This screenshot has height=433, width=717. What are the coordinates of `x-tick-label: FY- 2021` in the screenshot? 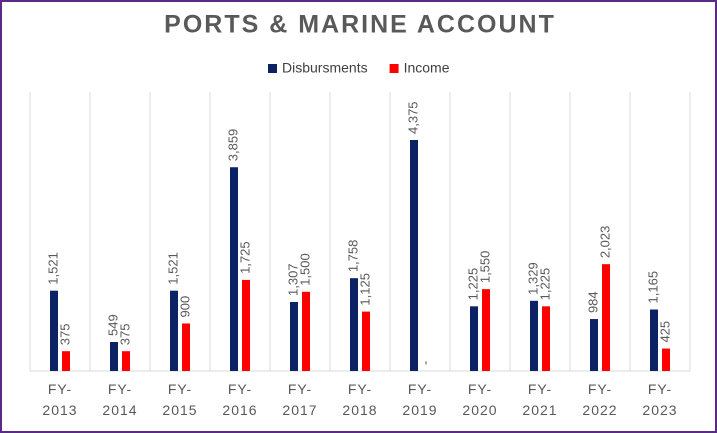 It's located at (539, 399).